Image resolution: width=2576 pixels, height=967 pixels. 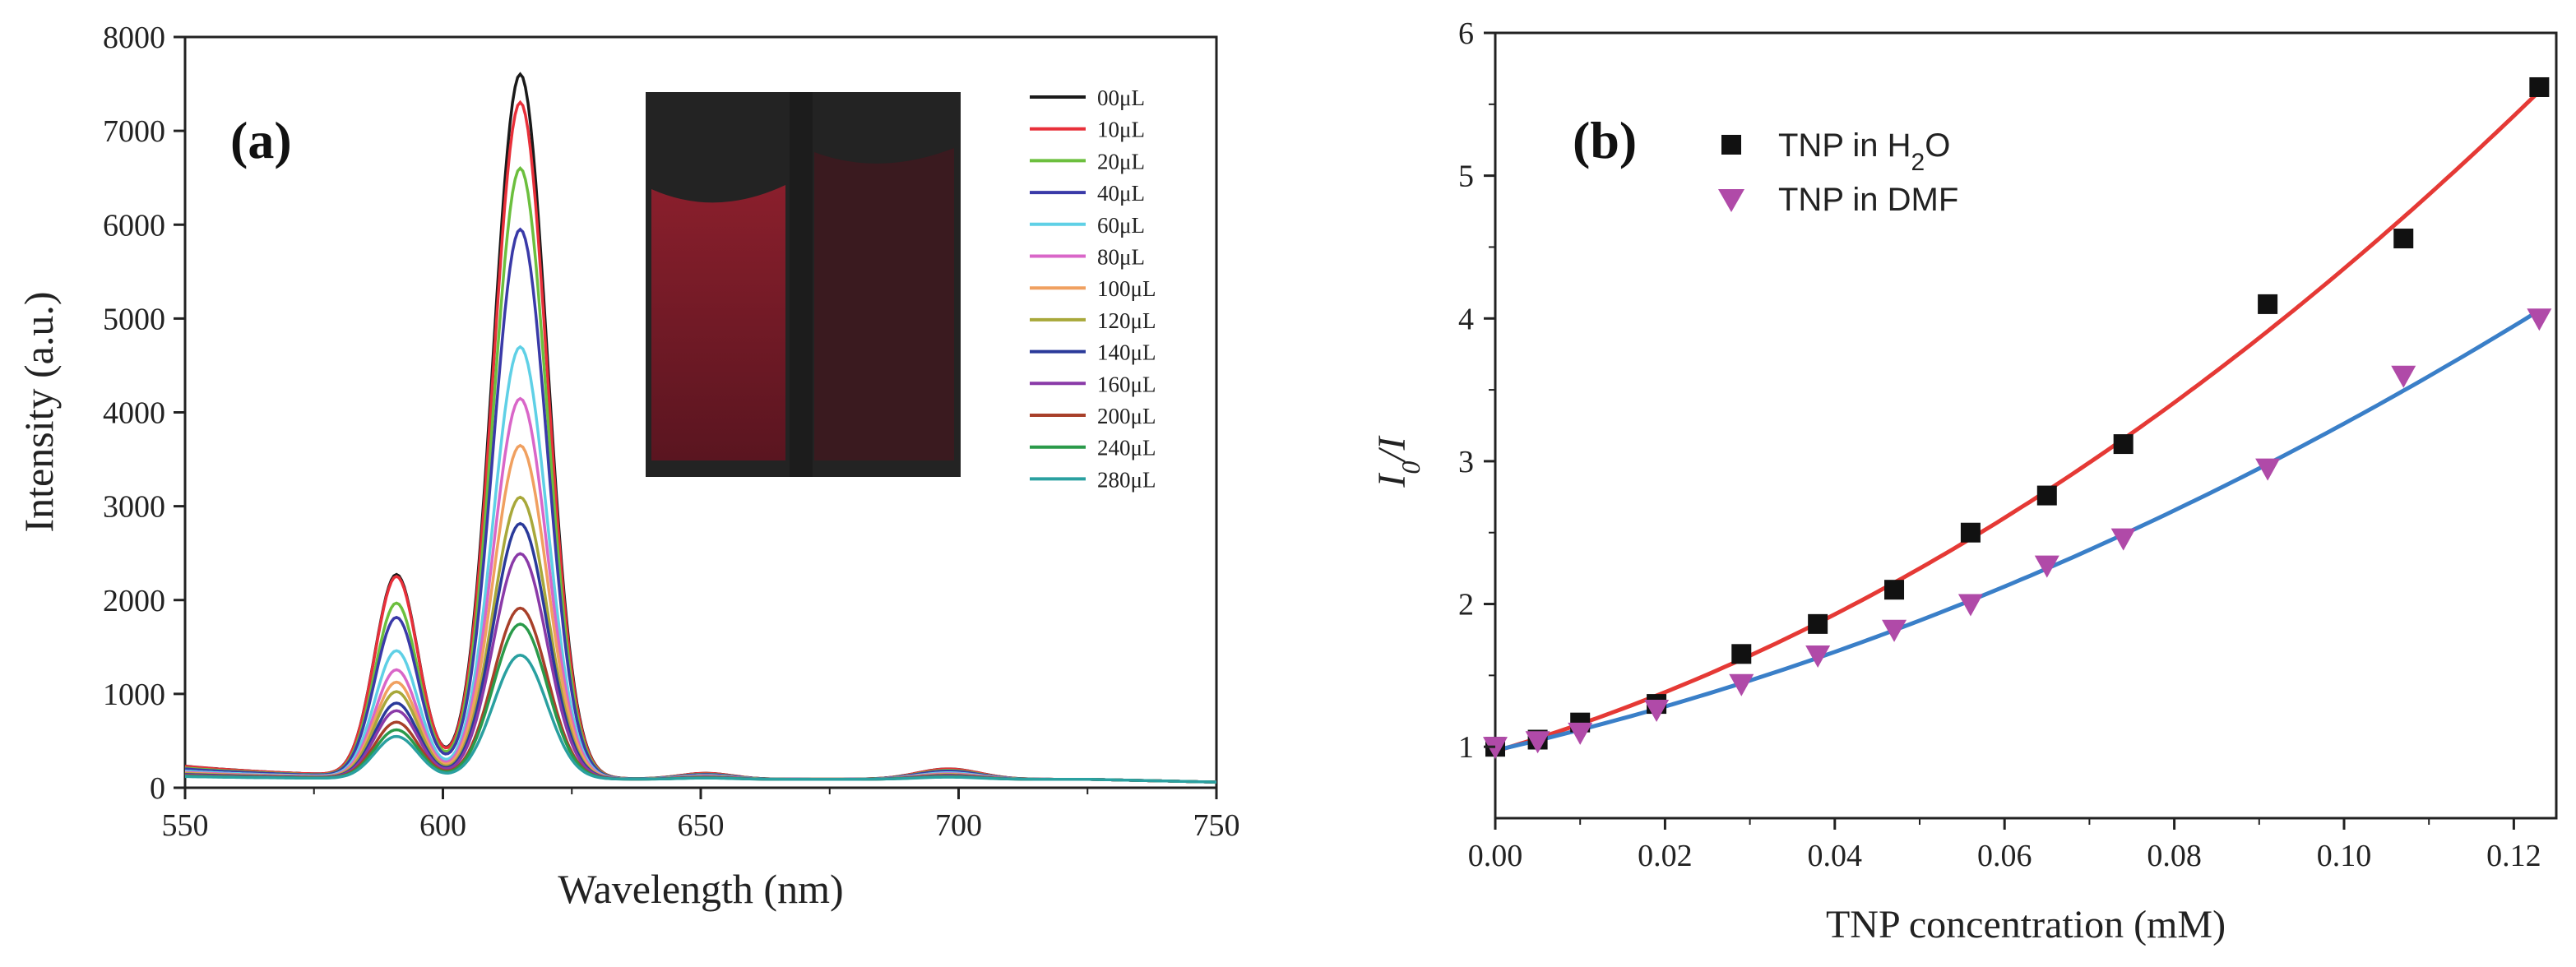 What do you see at coordinates (2175, 856) in the screenshot?
I see `panel-b-x-tick-label: 0.08` at bounding box center [2175, 856].